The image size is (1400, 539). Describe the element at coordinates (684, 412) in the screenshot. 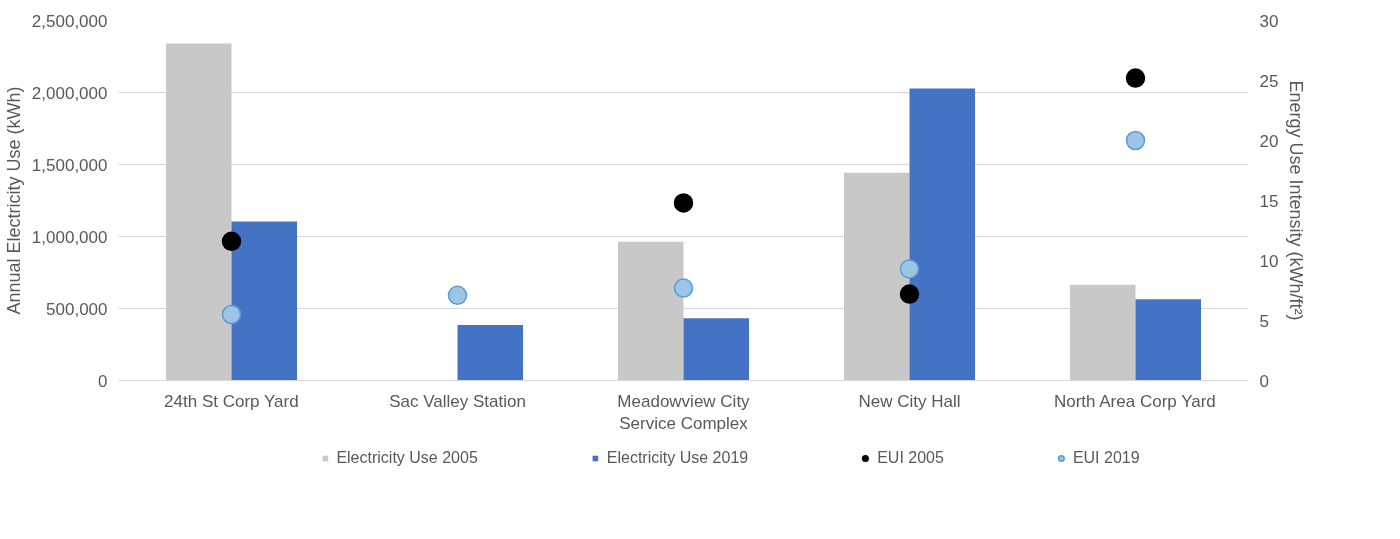

I see `x-tick-label: Meadowview City Service Complex` at that location.